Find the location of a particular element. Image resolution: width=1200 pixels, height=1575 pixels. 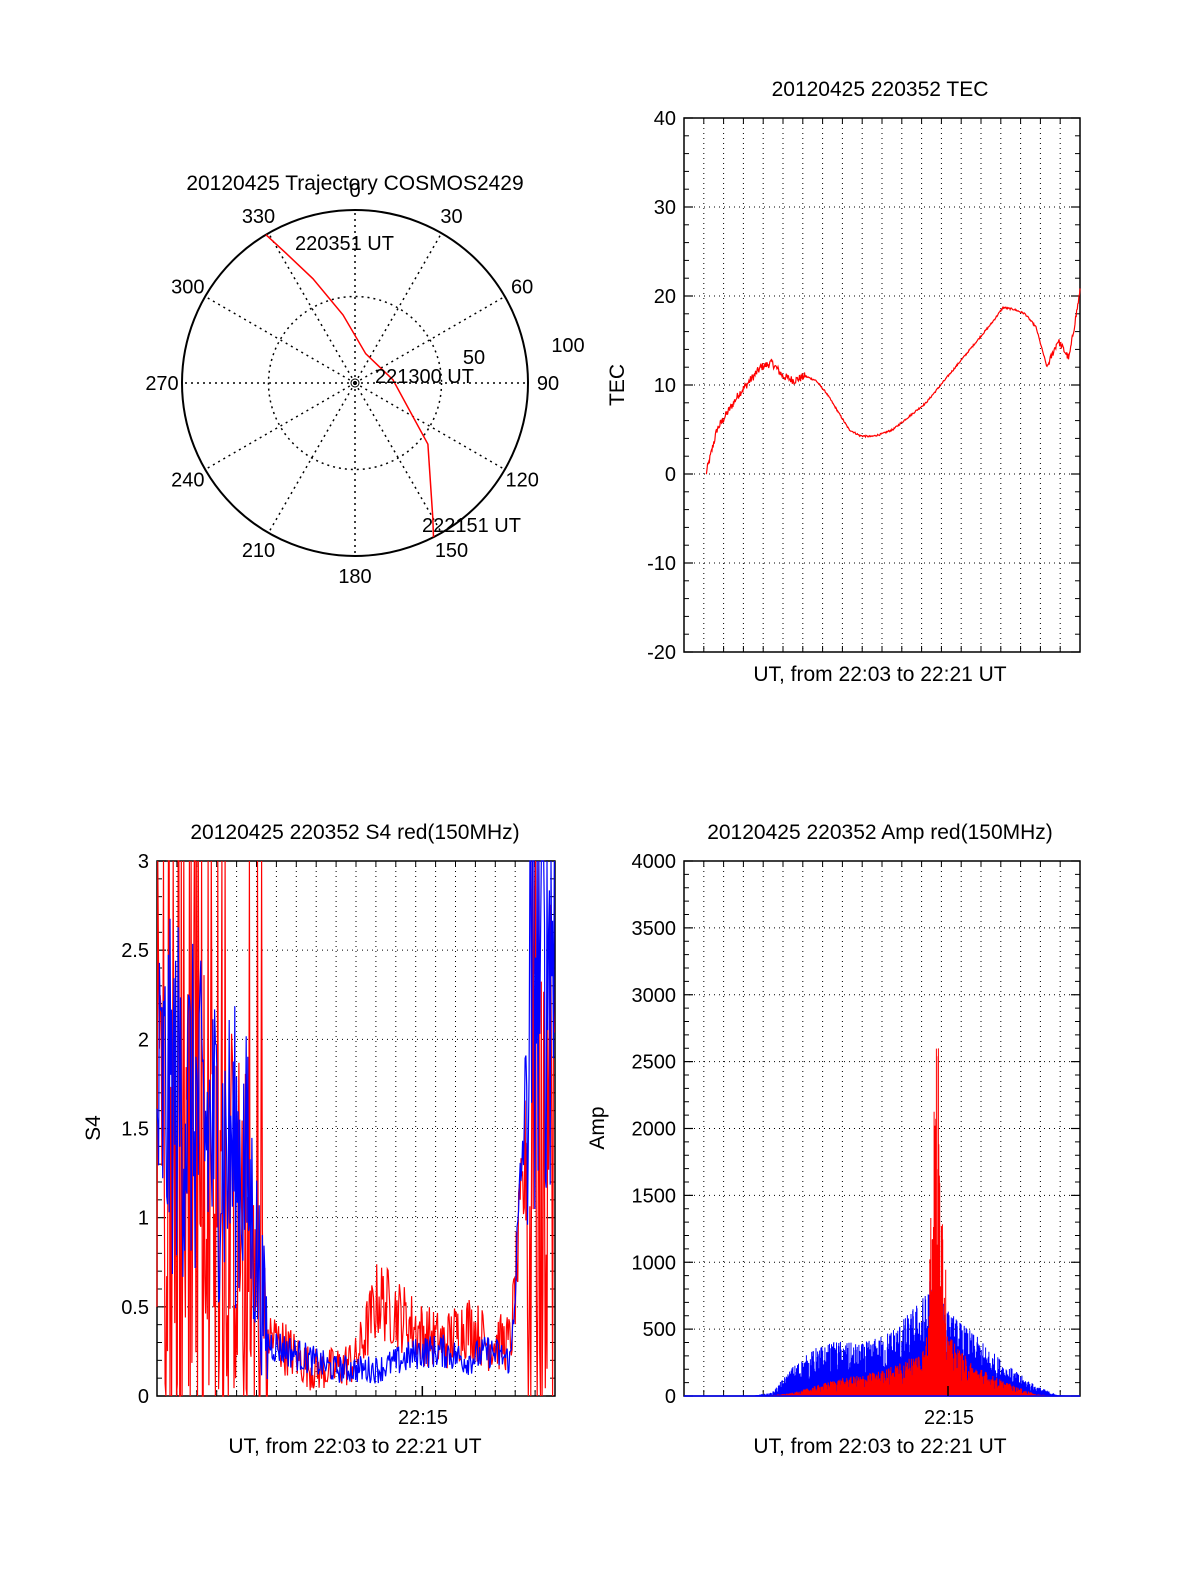

trajectory-track is located at coordinates (350, 386).